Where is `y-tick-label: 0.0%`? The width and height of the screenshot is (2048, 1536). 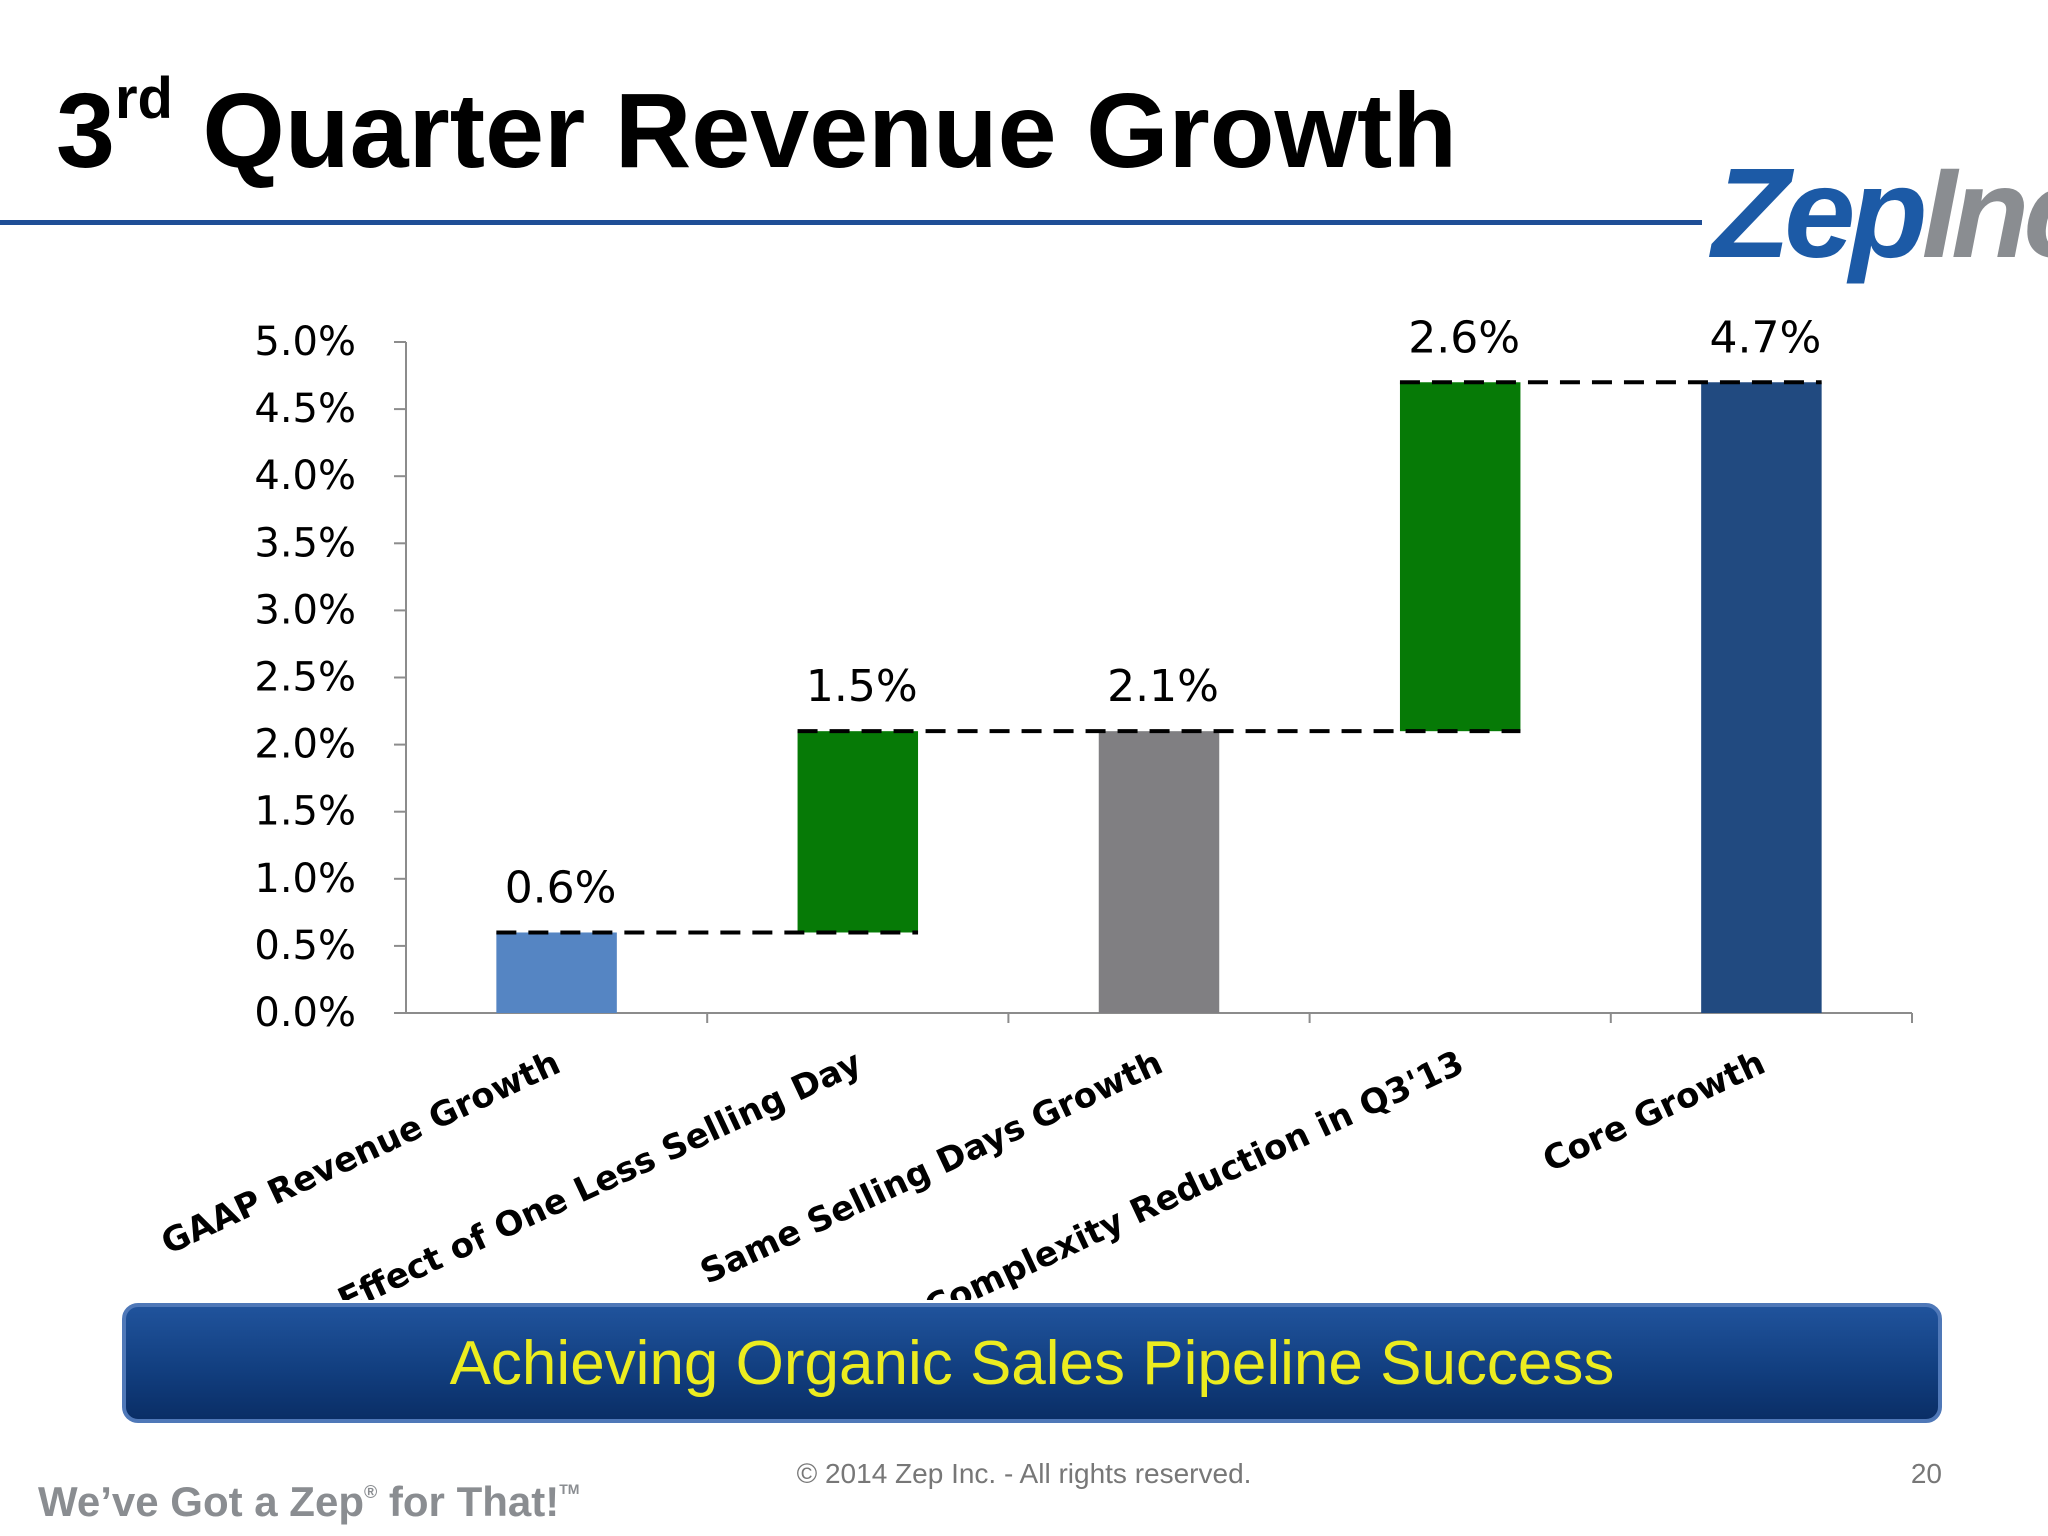
y-tick-label: 0.0% is located at coordinates (305, 1013).